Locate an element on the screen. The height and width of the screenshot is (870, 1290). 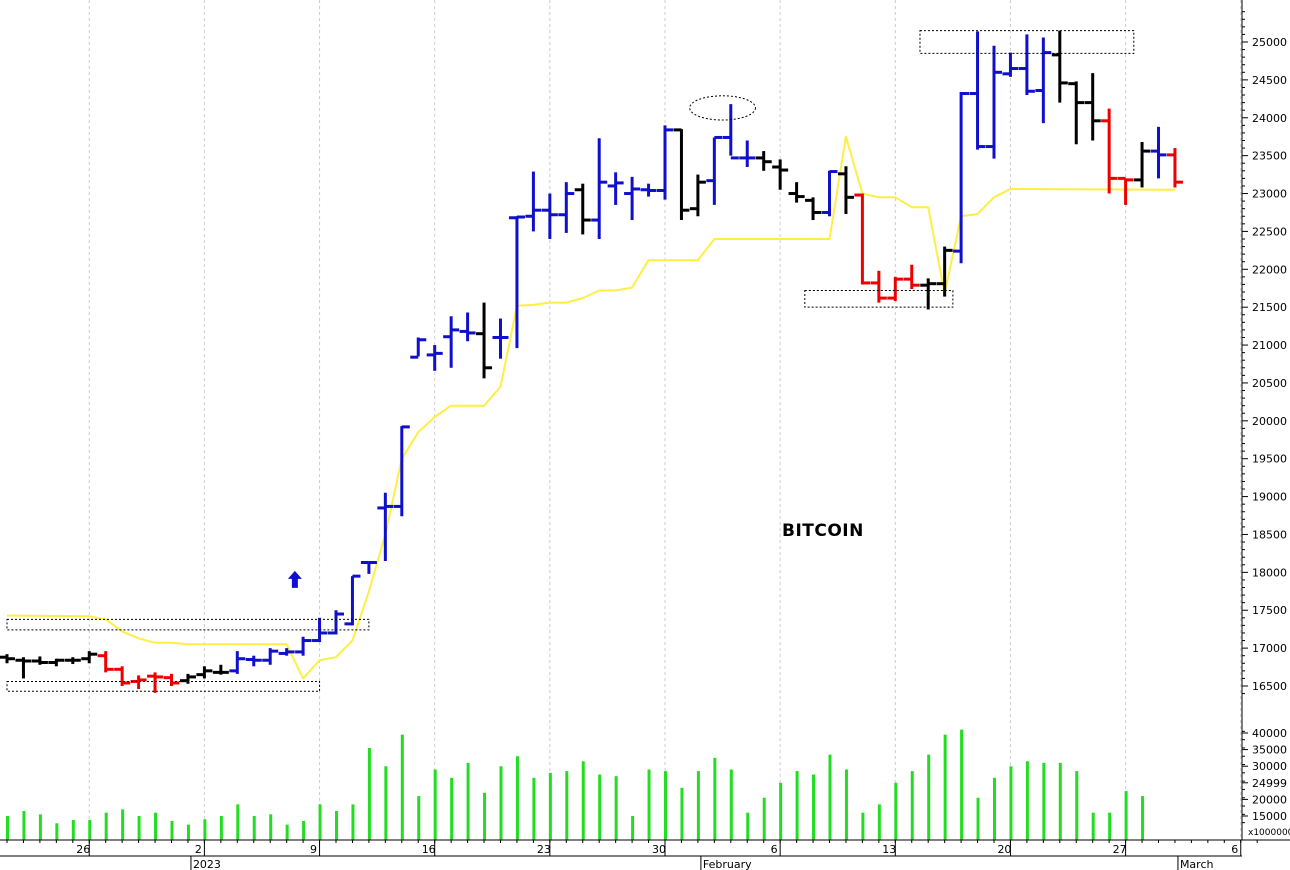
price-tick-label: 19500 is located at coordinates (1269, 459).